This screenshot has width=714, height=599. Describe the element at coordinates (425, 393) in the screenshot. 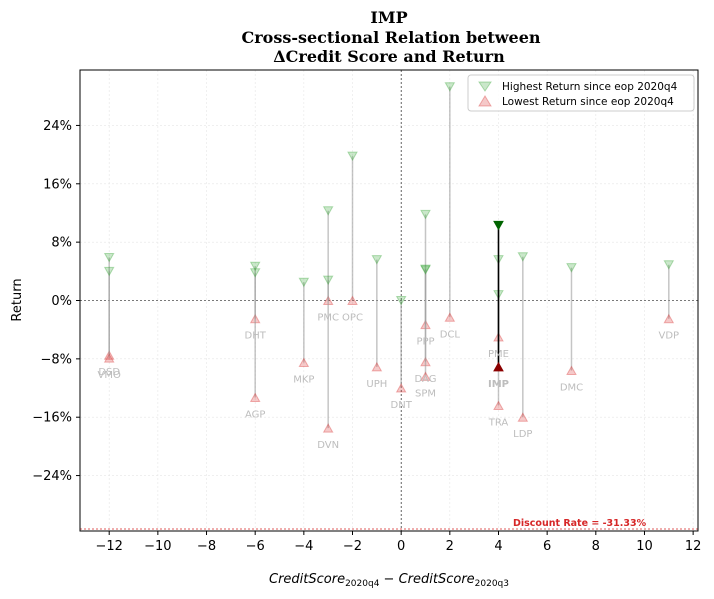

I see `stock-label: SPM` at that location.